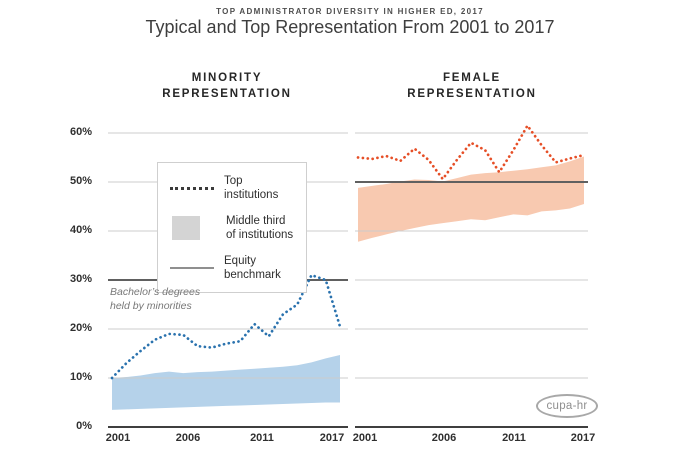 This screenshot has width=700, height=474. Describe the element at coordinates (252, 267) in the screenshot. I see `legend-label: Equity benchmark` at that location.